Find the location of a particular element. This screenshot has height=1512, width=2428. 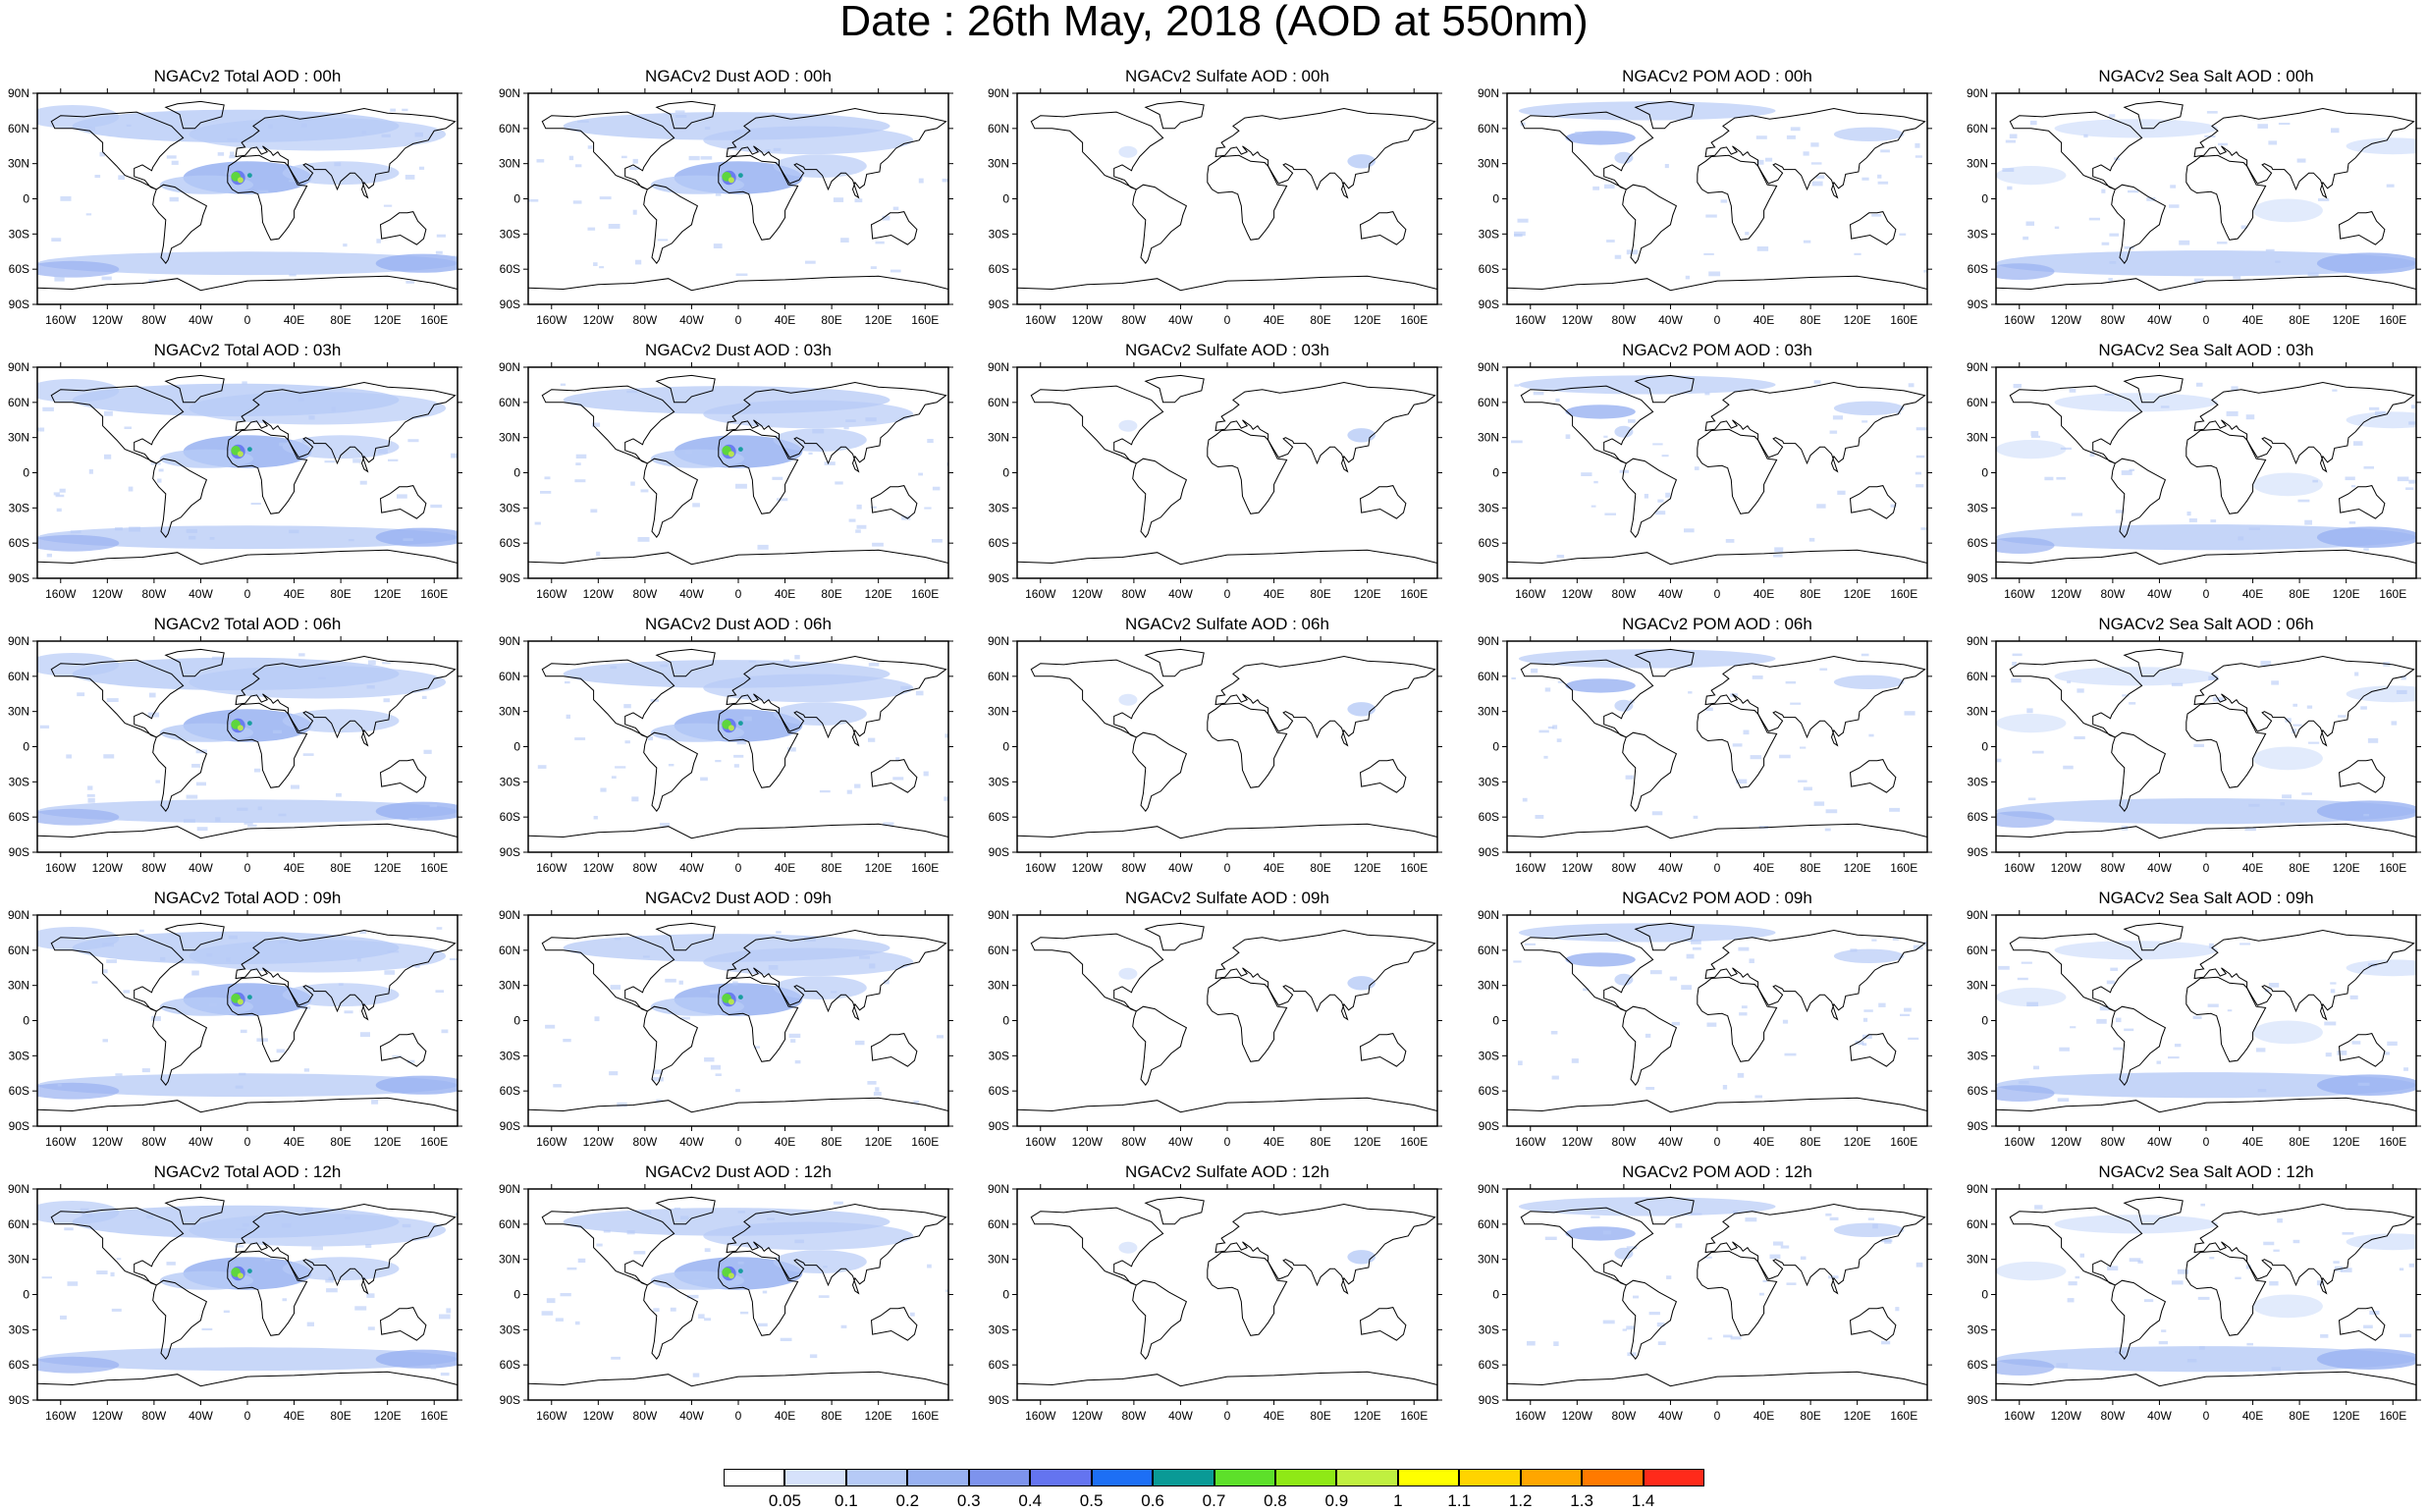

coastline-southAmerica is located at coordinates (1160, 772).